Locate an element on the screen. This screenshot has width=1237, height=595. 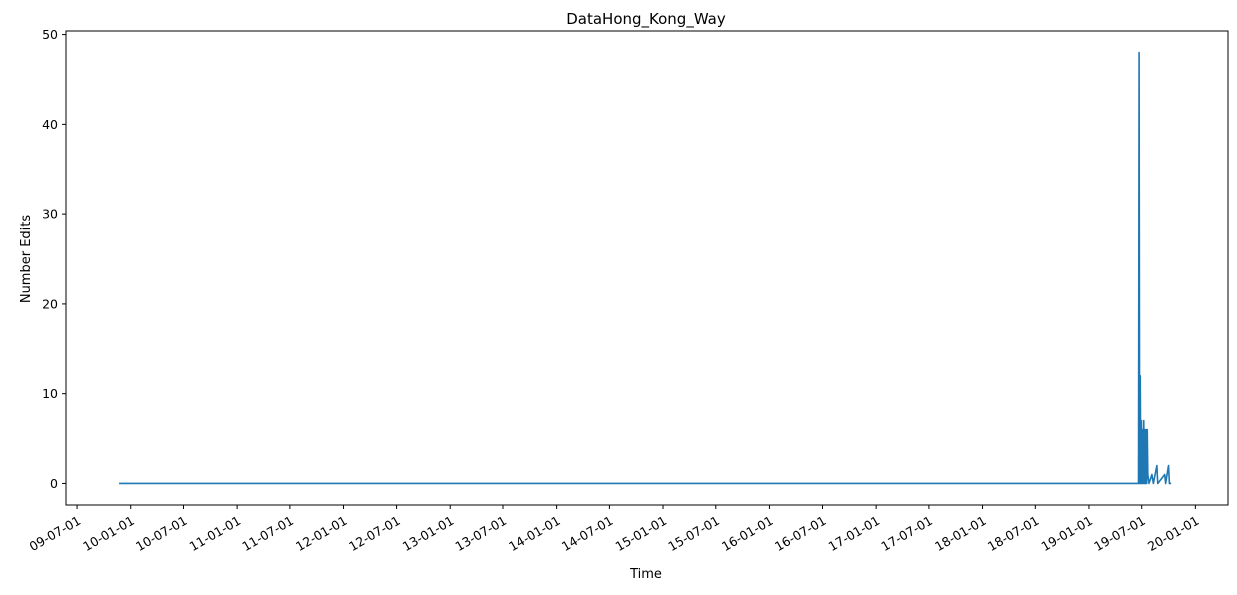
y-tick-label: 0 is located at coordinates (54, 483).